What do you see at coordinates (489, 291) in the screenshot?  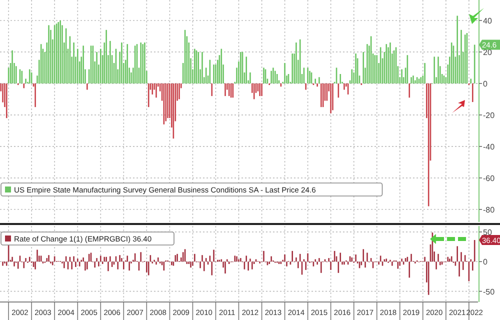 I see `y-tick-label: -50` at bounding box center [489, 291].